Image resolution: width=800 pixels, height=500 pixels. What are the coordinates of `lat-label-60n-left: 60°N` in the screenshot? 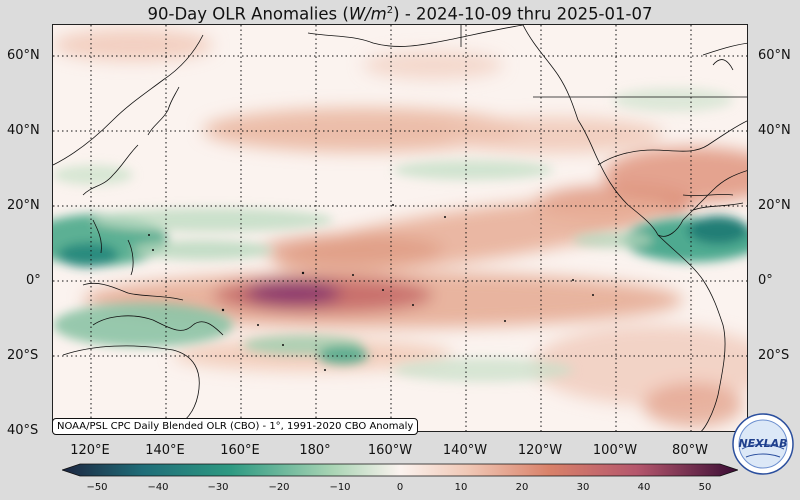 It's located at (23, 55).